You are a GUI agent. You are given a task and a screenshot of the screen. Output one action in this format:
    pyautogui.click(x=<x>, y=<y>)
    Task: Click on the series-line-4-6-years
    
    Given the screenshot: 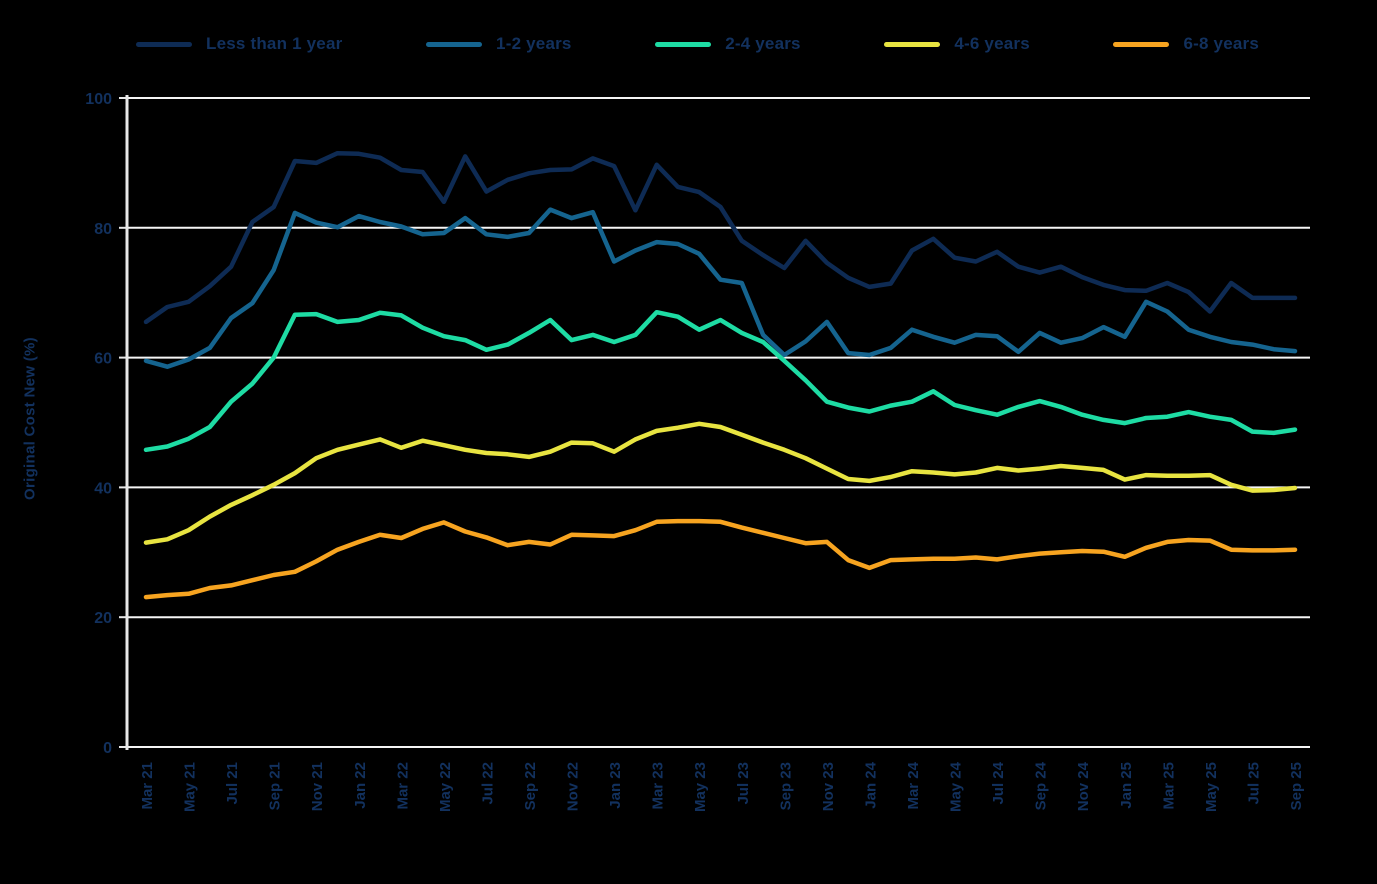 What is the action you would take?
    pyautogui.click(x=720, y=483)
    